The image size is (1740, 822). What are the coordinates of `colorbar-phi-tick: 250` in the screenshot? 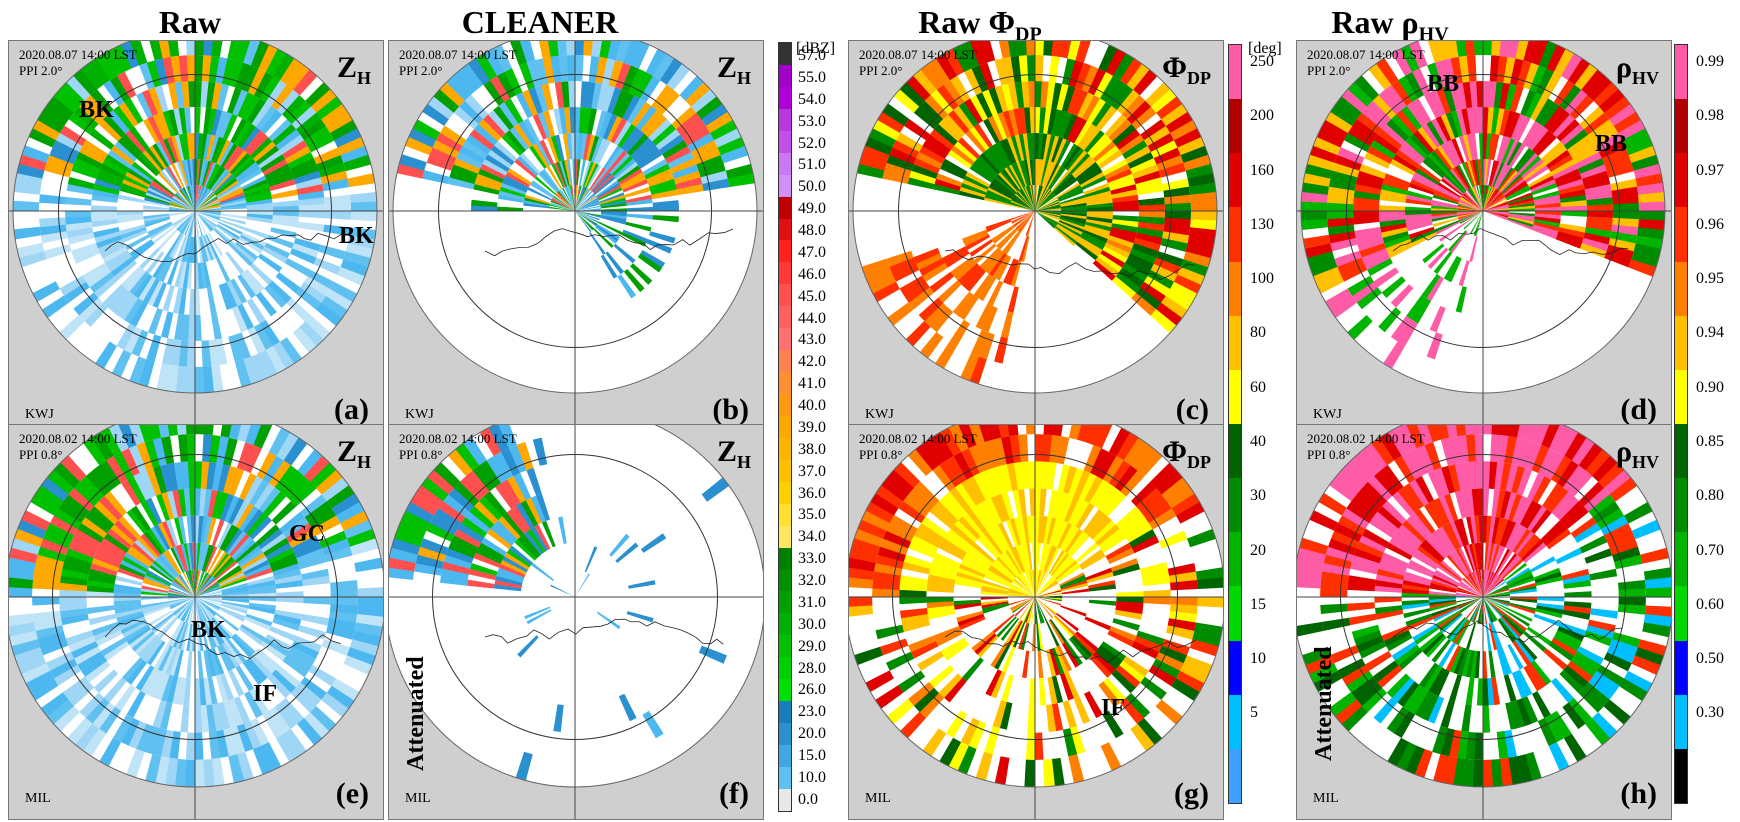 It's located at (1262, 61).